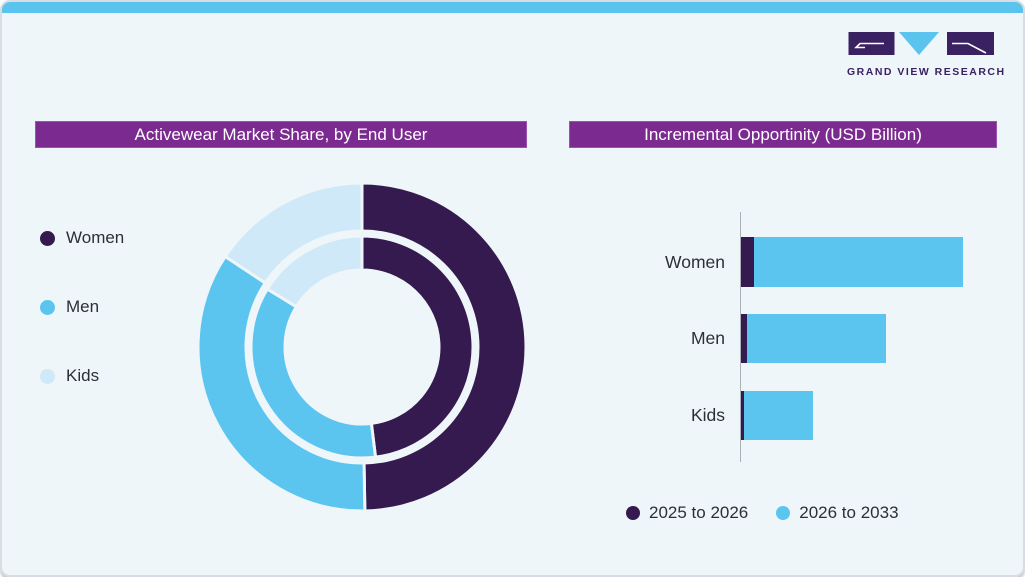 Image resolution: width=1025 pixels, height=577 pixels. What do you see at coordinates (47, 376) in the screenshot?
I see `legend-swatch-kids` at bounding box center [47, 376].